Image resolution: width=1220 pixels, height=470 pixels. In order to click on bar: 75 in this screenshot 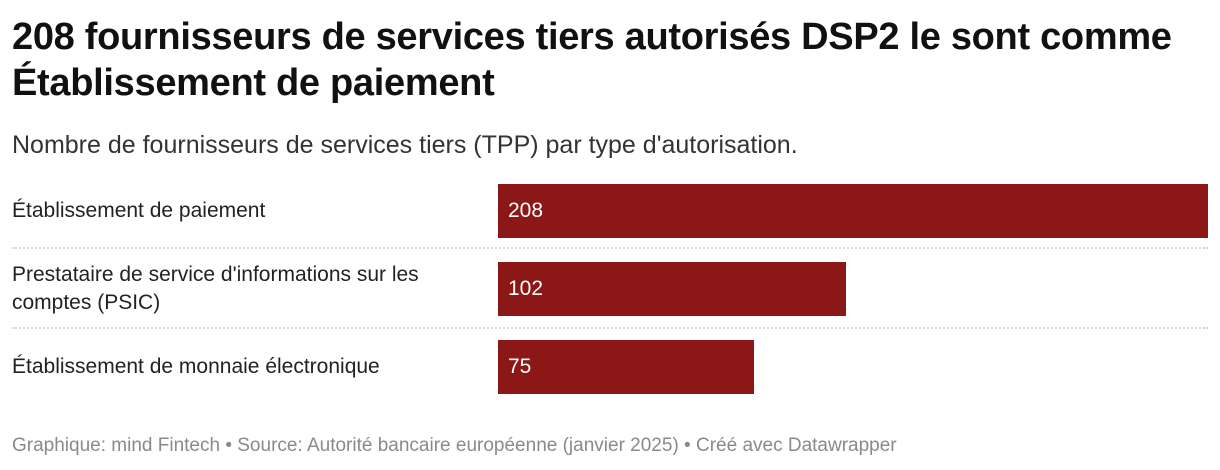, I will do `click(626, 367)`.